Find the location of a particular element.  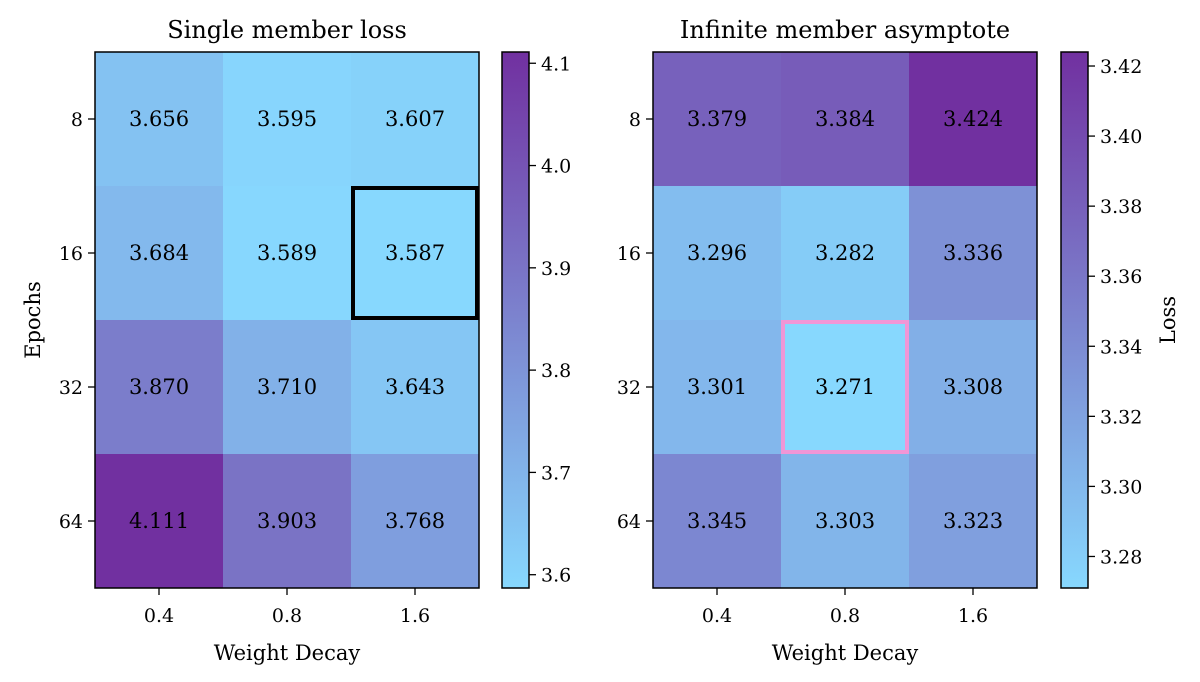

cell-value-label: 3.323 is located at coordinates (973, 521).